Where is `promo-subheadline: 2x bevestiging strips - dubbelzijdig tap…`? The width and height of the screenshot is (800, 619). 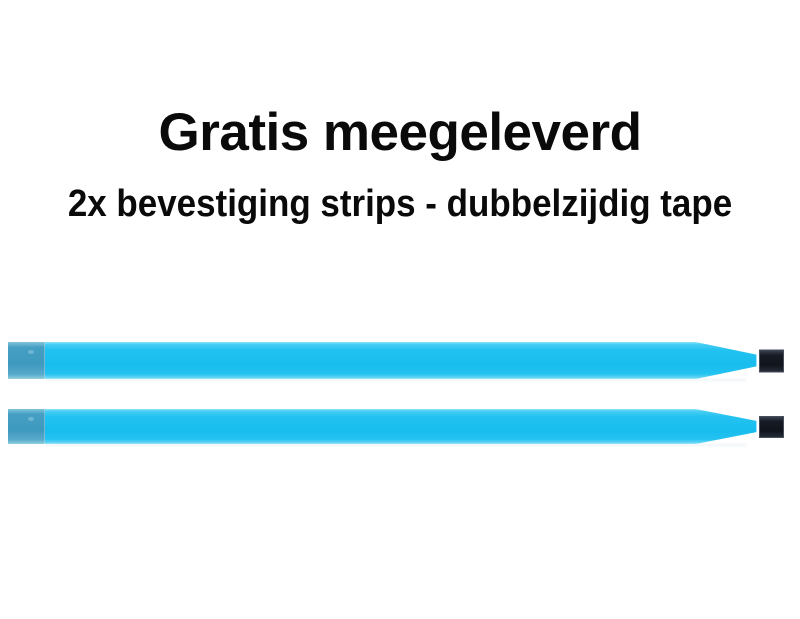
promo-subheadline: 2x bevestiging strips - dubbelzijdig tap… is located at coordinates (400, 204).